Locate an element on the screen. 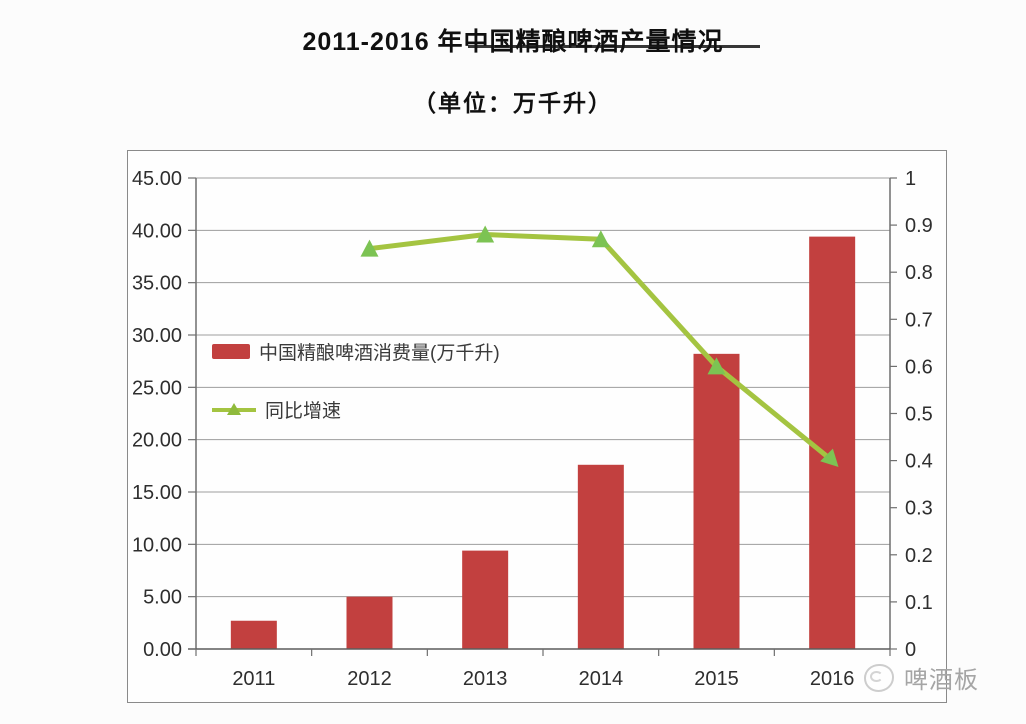 The width and height of the screenshot is (1026, 724). legend-label-line-series: 同比增速 is located at coordinates (303, 411).